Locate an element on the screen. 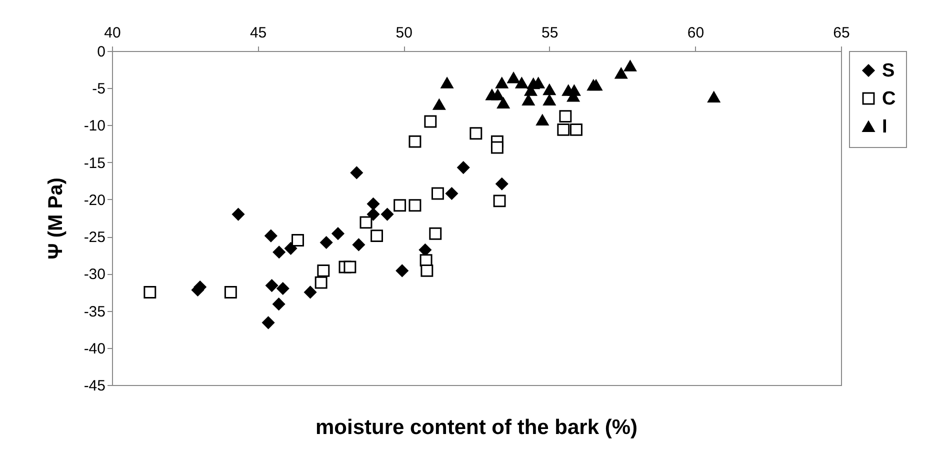  legend-label: C is located at coordinates (889, 99).